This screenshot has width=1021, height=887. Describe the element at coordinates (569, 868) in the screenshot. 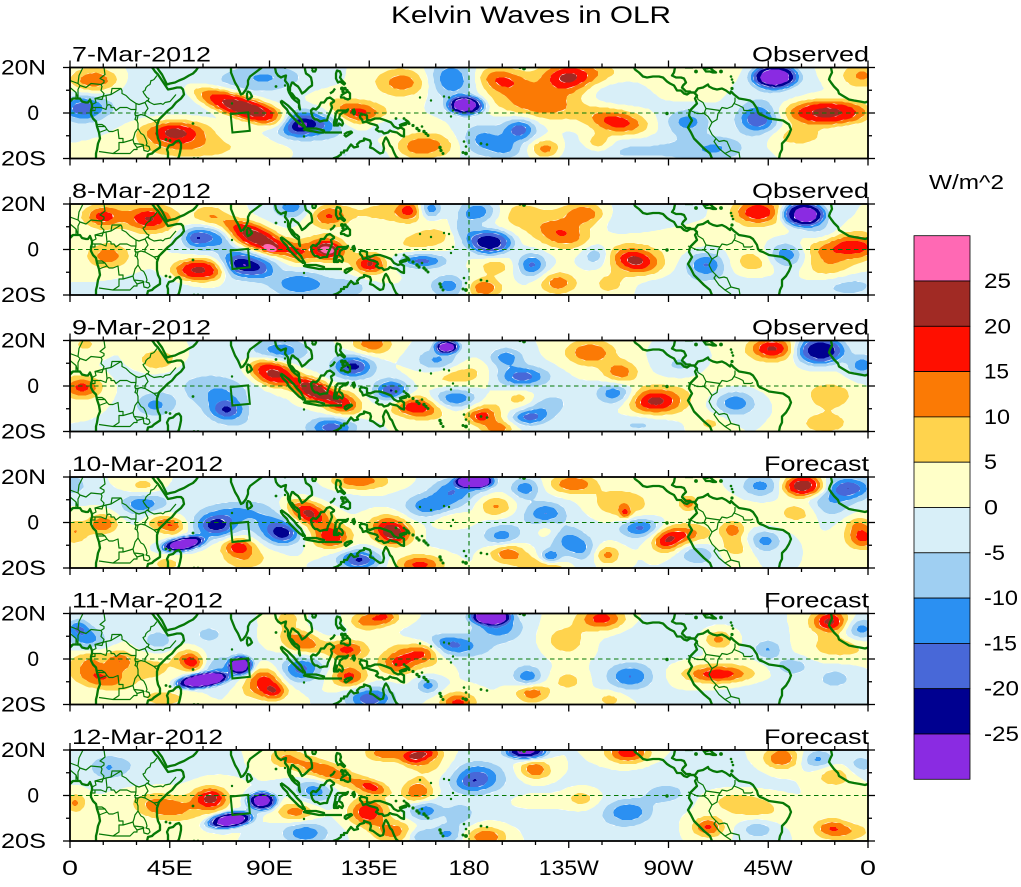

I see `svg-text: 135W` at that location.